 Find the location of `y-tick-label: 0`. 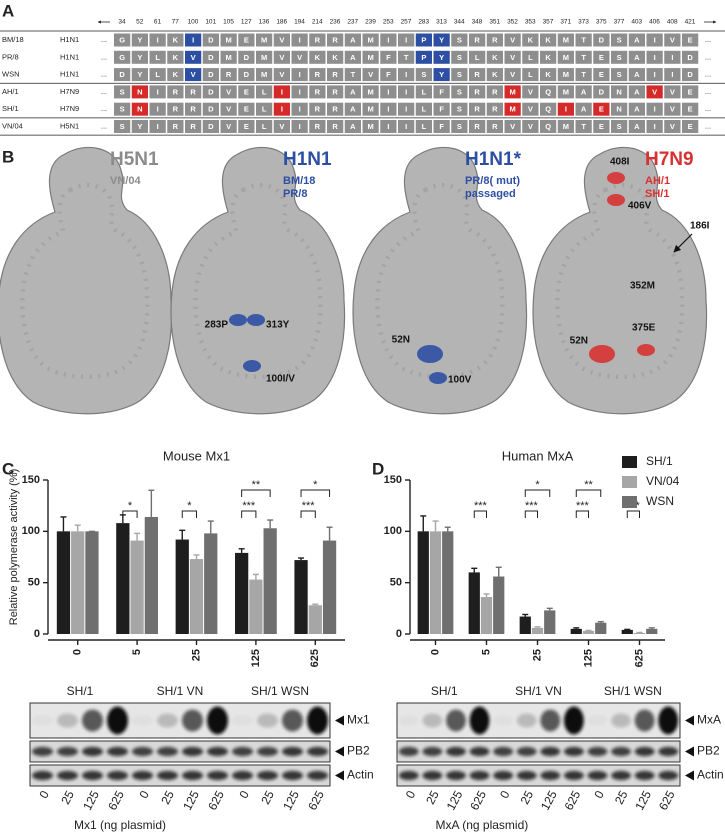

y-tick-label: 0 is located at coordinates (37, 634).